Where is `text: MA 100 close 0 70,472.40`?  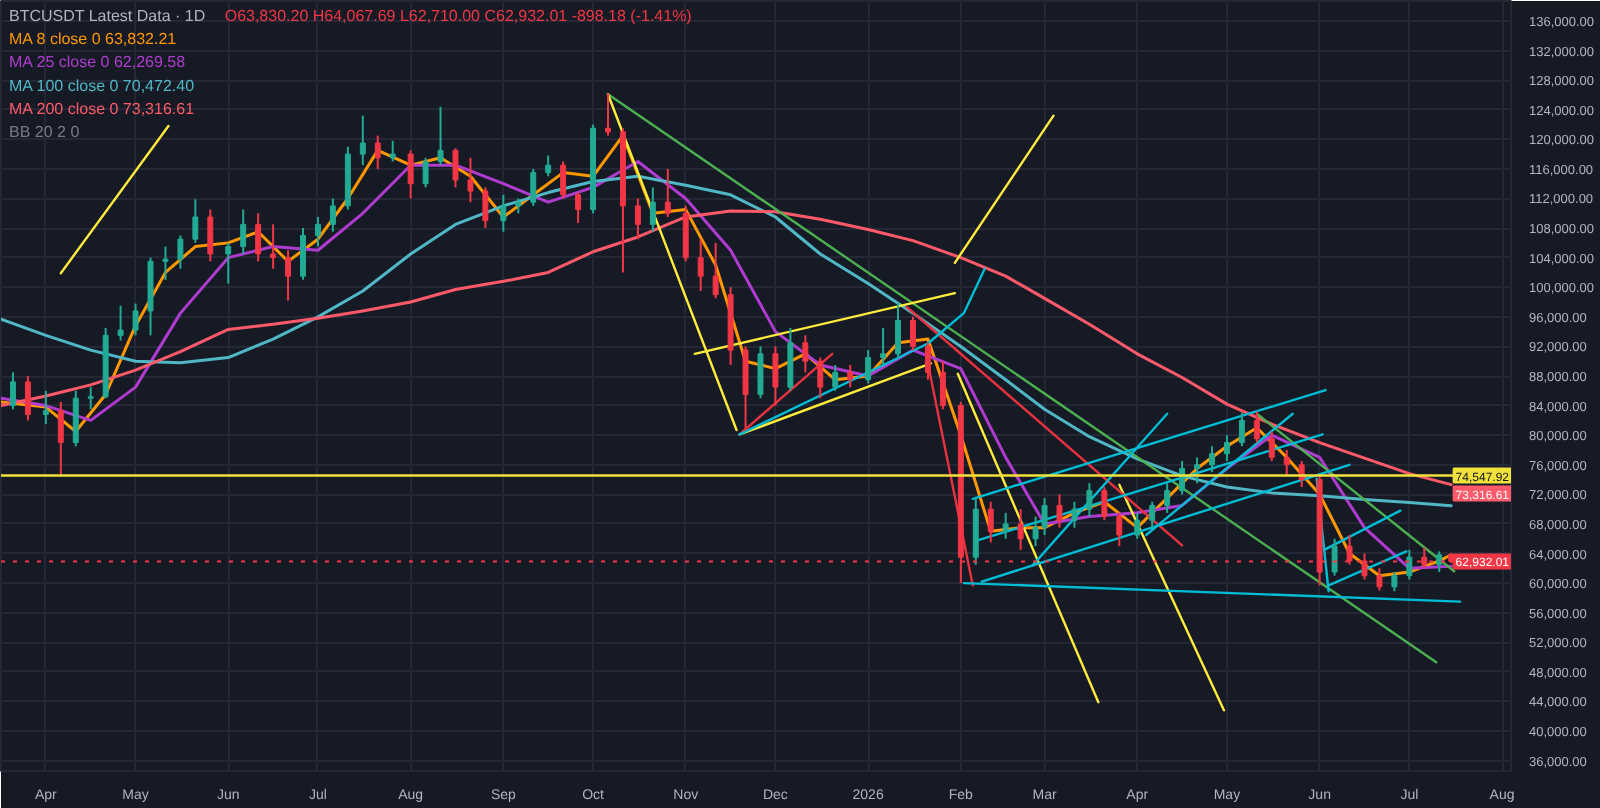 text: MA 100 close 0 70,472.40 is located at coordinates (102, 85).